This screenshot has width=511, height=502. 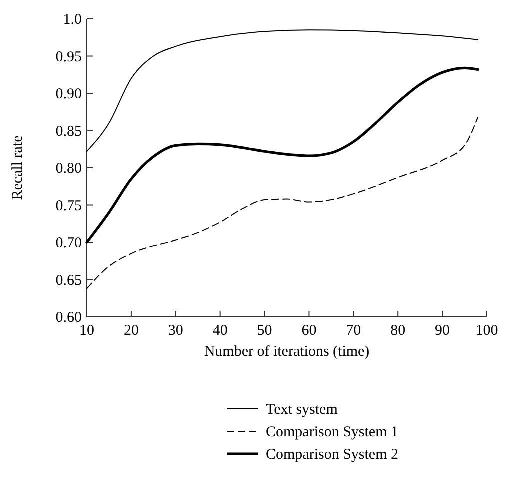 I want to click on y-tick-label: 0.75, so click(x=69, y=206).